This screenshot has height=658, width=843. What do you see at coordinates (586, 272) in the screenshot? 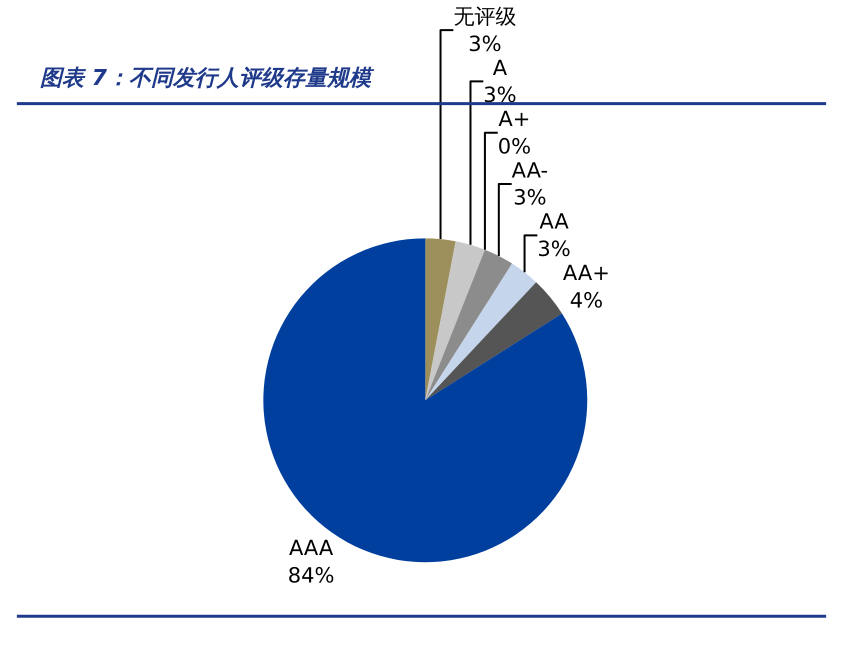
I see `slice-label: AA+` at bounding box center [586, 272].